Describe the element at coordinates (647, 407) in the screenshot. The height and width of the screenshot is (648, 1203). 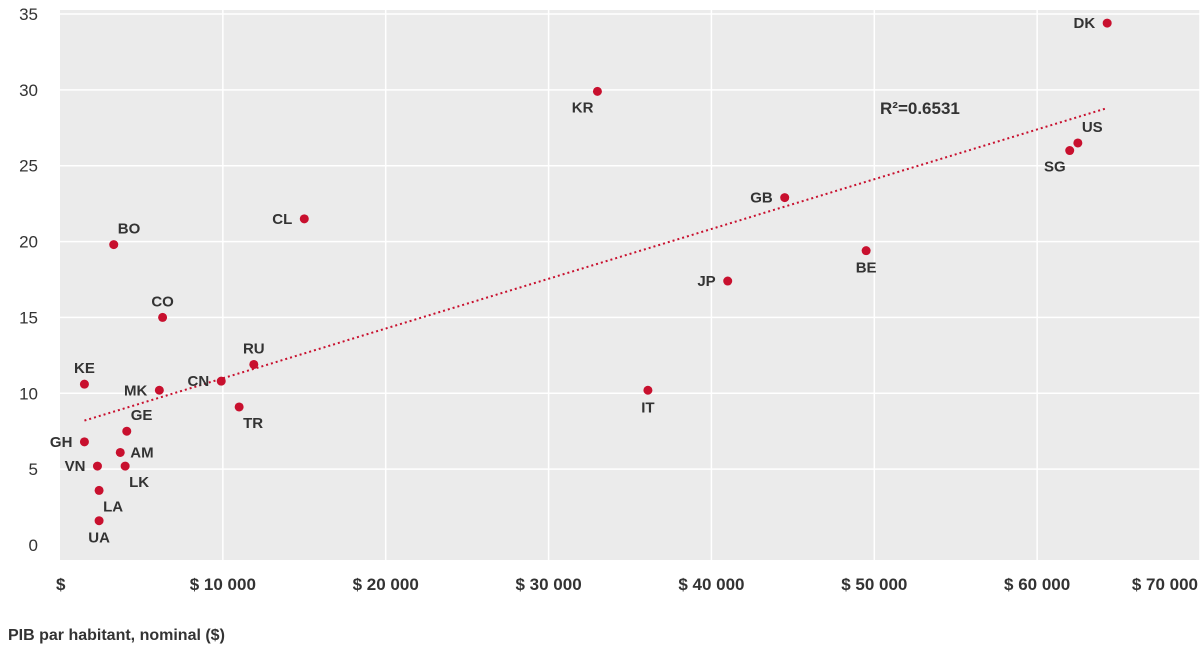
I see `point-label: IT` at that location.